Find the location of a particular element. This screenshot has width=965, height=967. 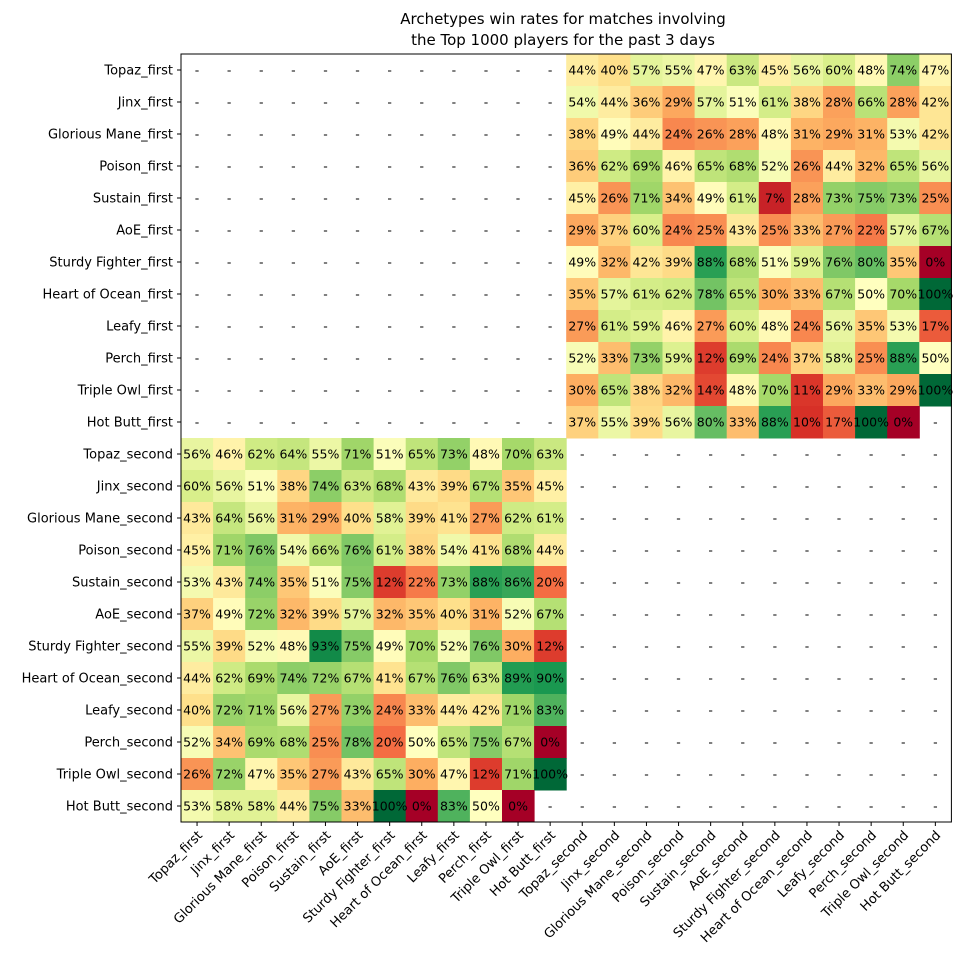

cell-value-label: 29% is located at coordinates (326, 518).